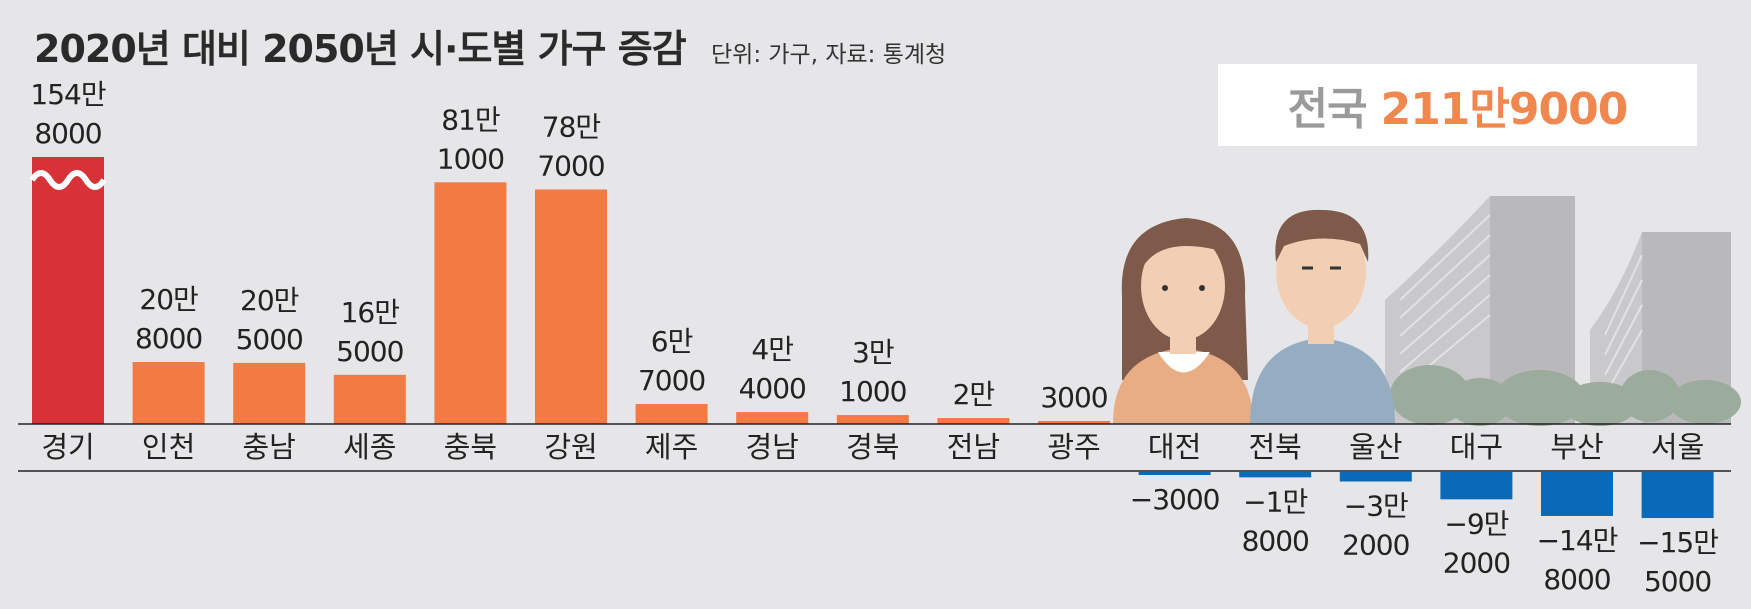 The image size is (1751, 609). I want to click on value-label: −1만, so click(1275, 501).